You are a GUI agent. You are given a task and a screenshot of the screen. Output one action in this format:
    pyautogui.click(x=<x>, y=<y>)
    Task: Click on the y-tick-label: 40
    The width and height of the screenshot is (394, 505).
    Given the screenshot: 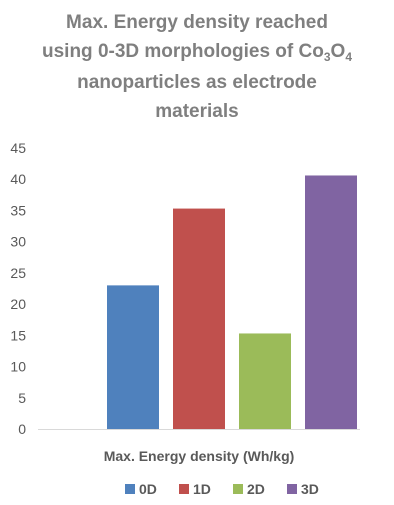 What is the action you would take?
    pyautogui.click(x=18, y=179)
    